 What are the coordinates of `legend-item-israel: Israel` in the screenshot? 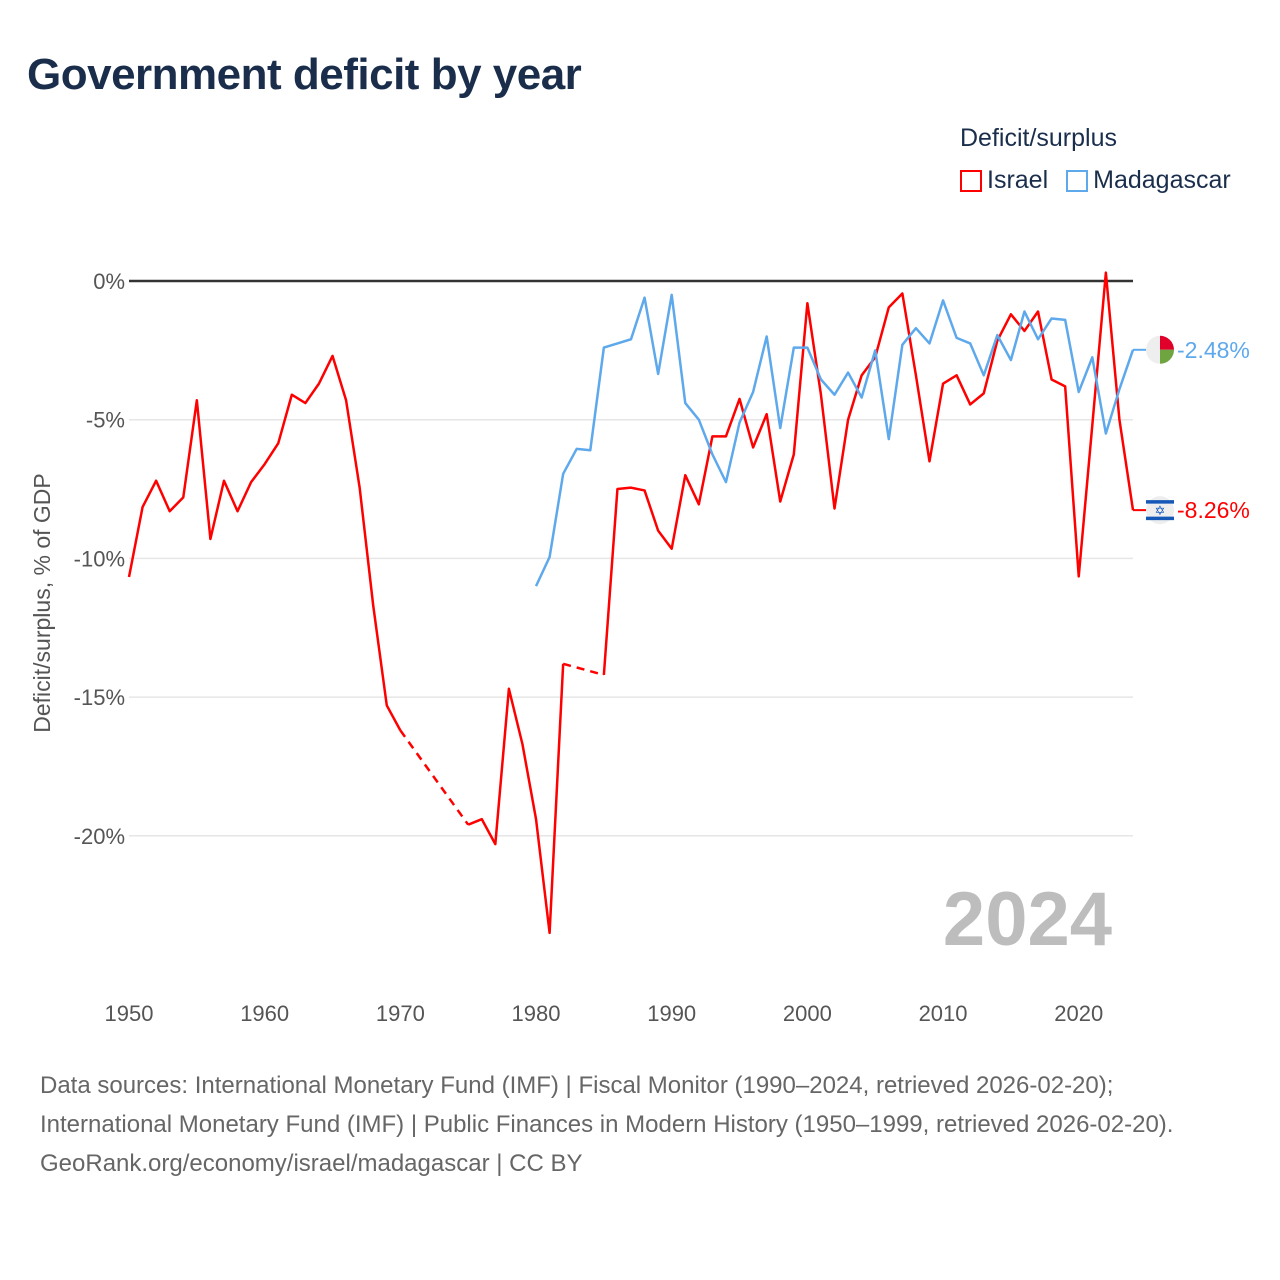 It's located at (1004, 180).